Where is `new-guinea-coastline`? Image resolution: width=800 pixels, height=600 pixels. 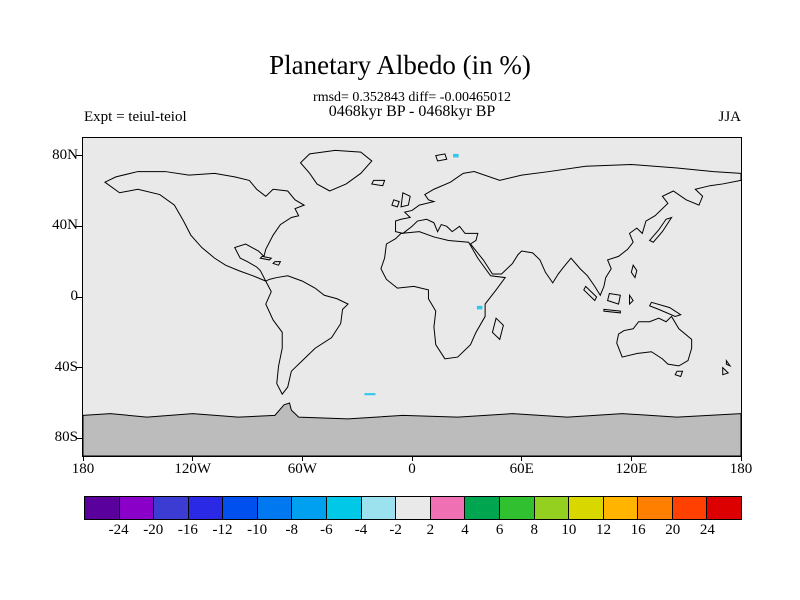
new-guinea-coastline is located at coordinates (665, 309).